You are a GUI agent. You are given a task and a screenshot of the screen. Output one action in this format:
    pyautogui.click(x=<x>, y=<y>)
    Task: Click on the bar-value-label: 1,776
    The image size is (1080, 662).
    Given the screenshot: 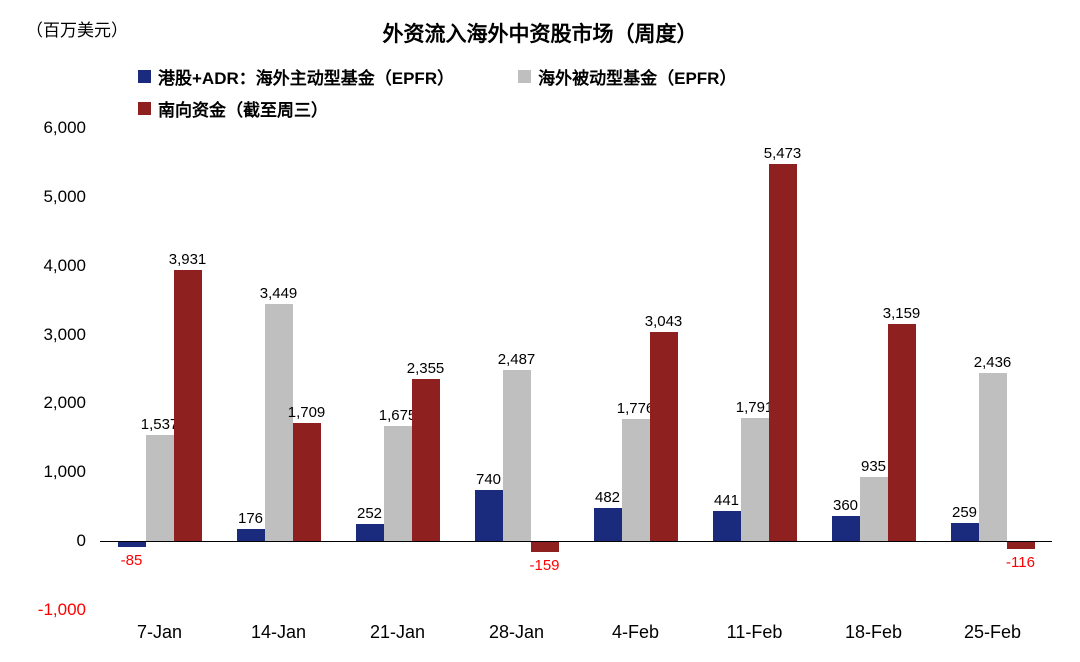 What is the action you would take?
    pyautogui.click(x=635, y=408)
    